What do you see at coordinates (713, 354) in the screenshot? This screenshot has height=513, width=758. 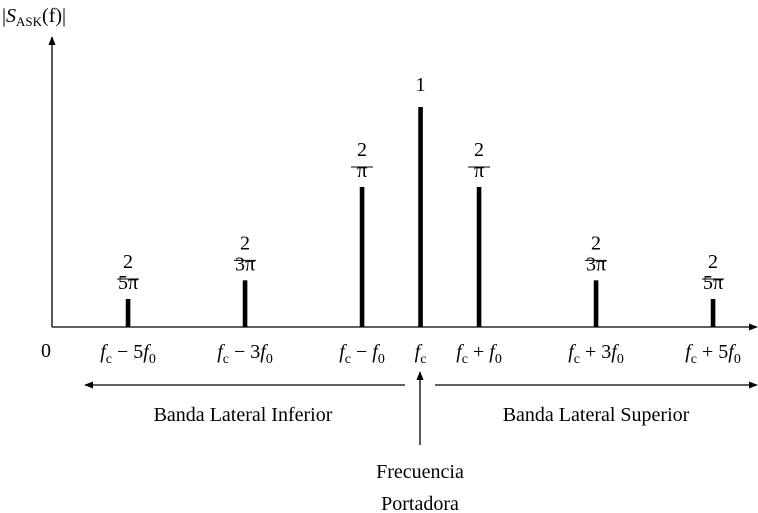 I see `x-tick-label: fc​ + 5f0​` at bounding box center [713, 354].